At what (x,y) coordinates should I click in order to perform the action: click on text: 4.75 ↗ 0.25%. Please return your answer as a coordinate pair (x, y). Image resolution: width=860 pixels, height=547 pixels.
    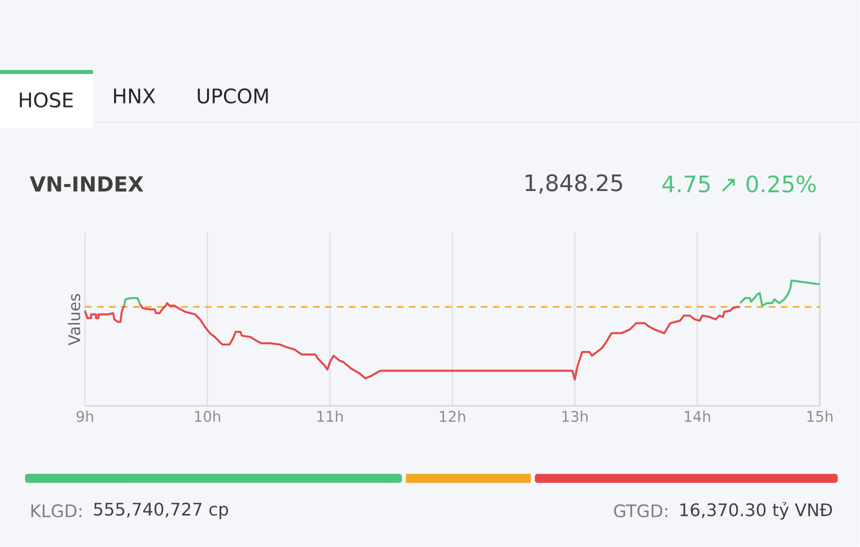
    Looking at the image, I should click on (739, 184).